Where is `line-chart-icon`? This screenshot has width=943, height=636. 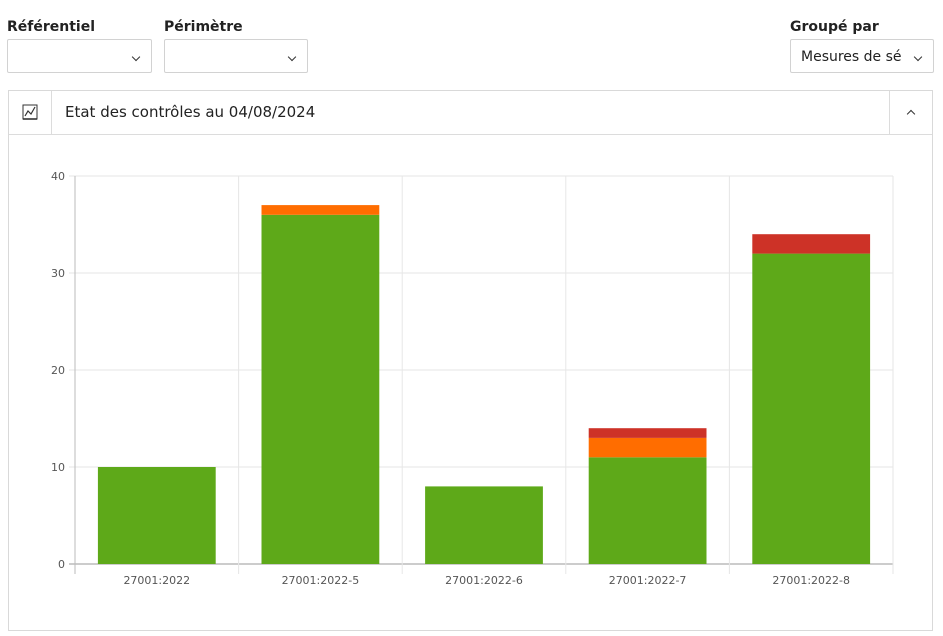 line-chart-icon is located at coordinates (30, 112).